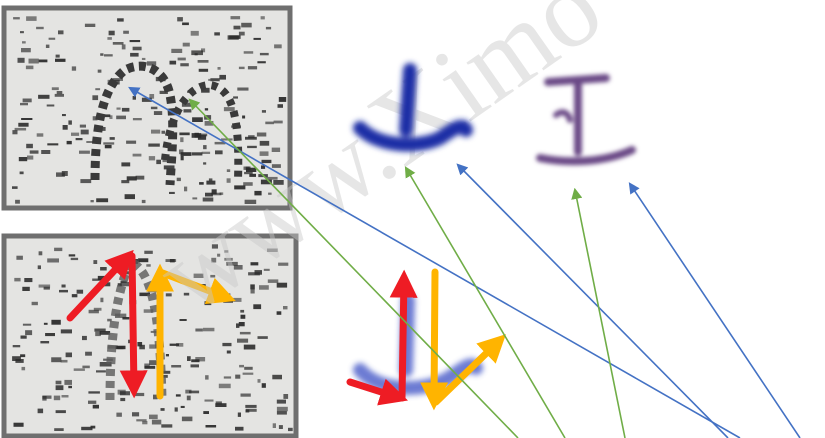 Image resolution: width=825 pixels, height=438 pixels. What do you see at coordinates (469, 370) in the screenshot?
I see `orange-stroke-arrow-diagonal` at bounding box center [469, 370].